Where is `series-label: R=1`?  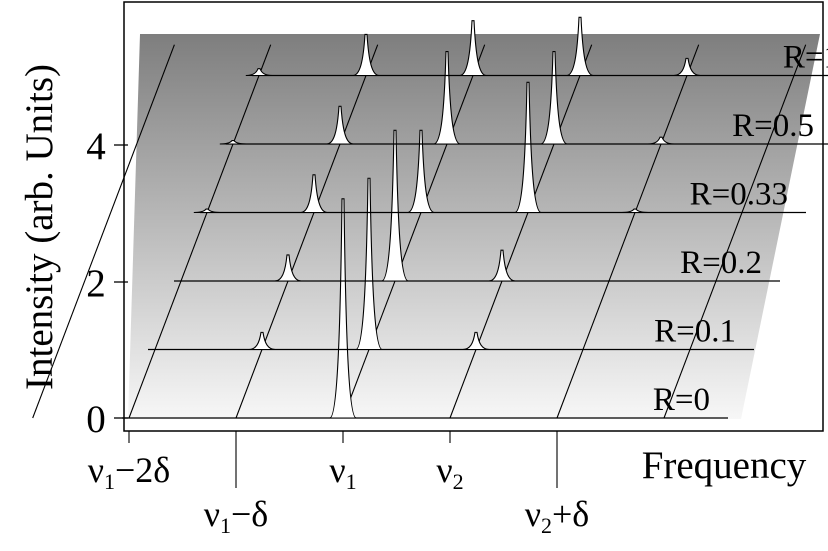
series-label: R=1 is located at coordinates (805, 58).